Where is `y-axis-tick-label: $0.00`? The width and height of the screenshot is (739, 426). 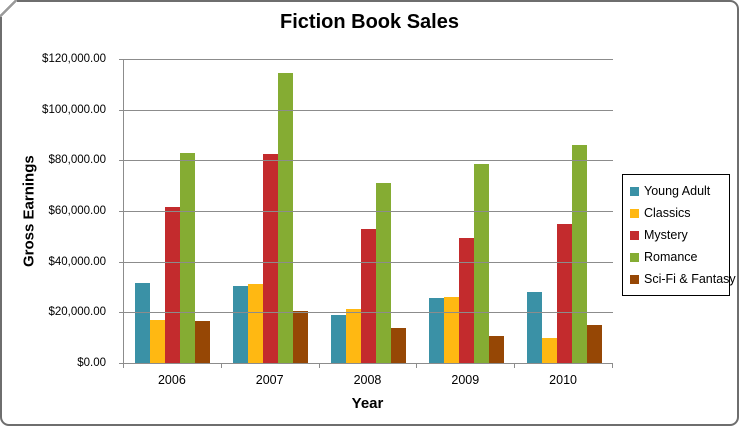
y-axis-tick-label: $0.00 is located at coordinates (91, 363).